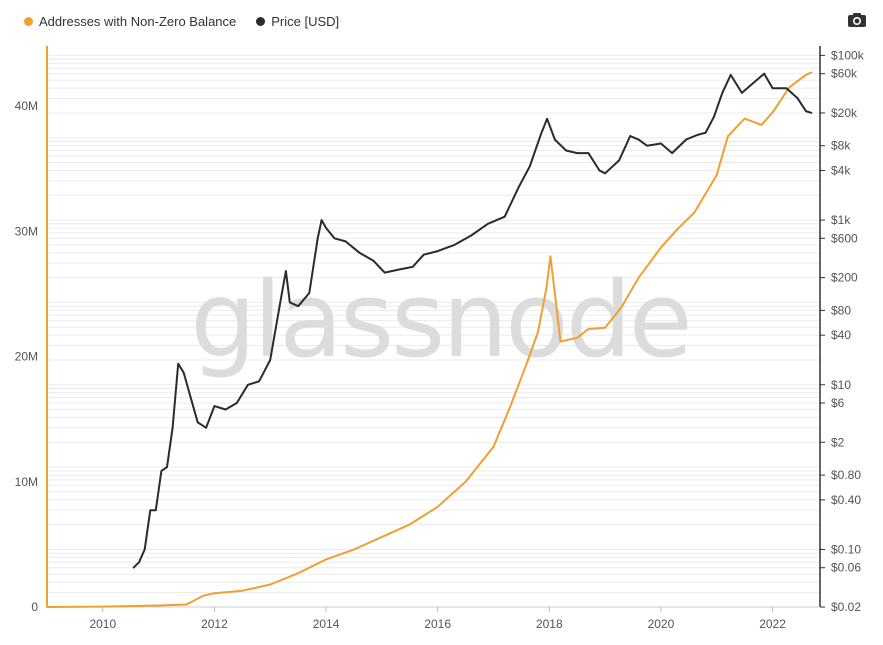 Image resolution: width=883 pixels, height=645 pixels. I want to click on x-tick-label: 2010, so click(102, 624).